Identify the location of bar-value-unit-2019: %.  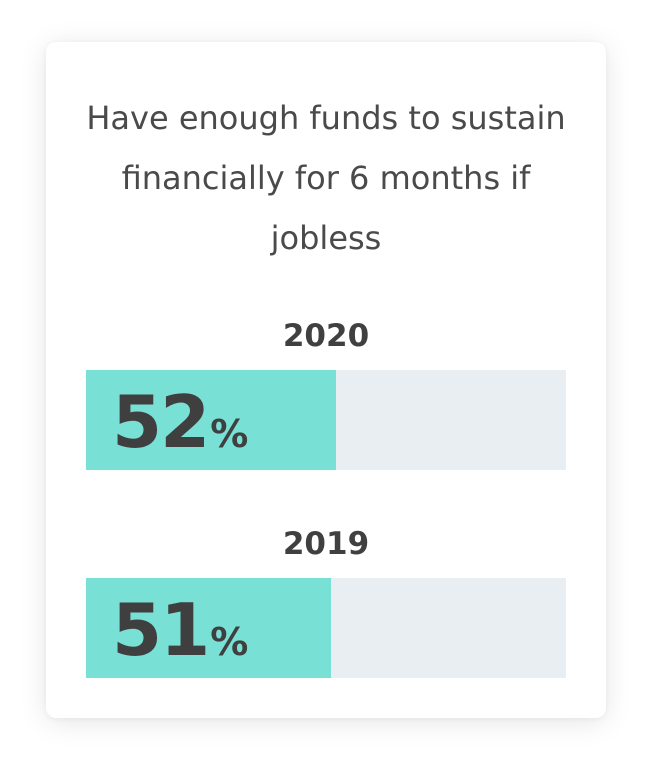
(229, 642).